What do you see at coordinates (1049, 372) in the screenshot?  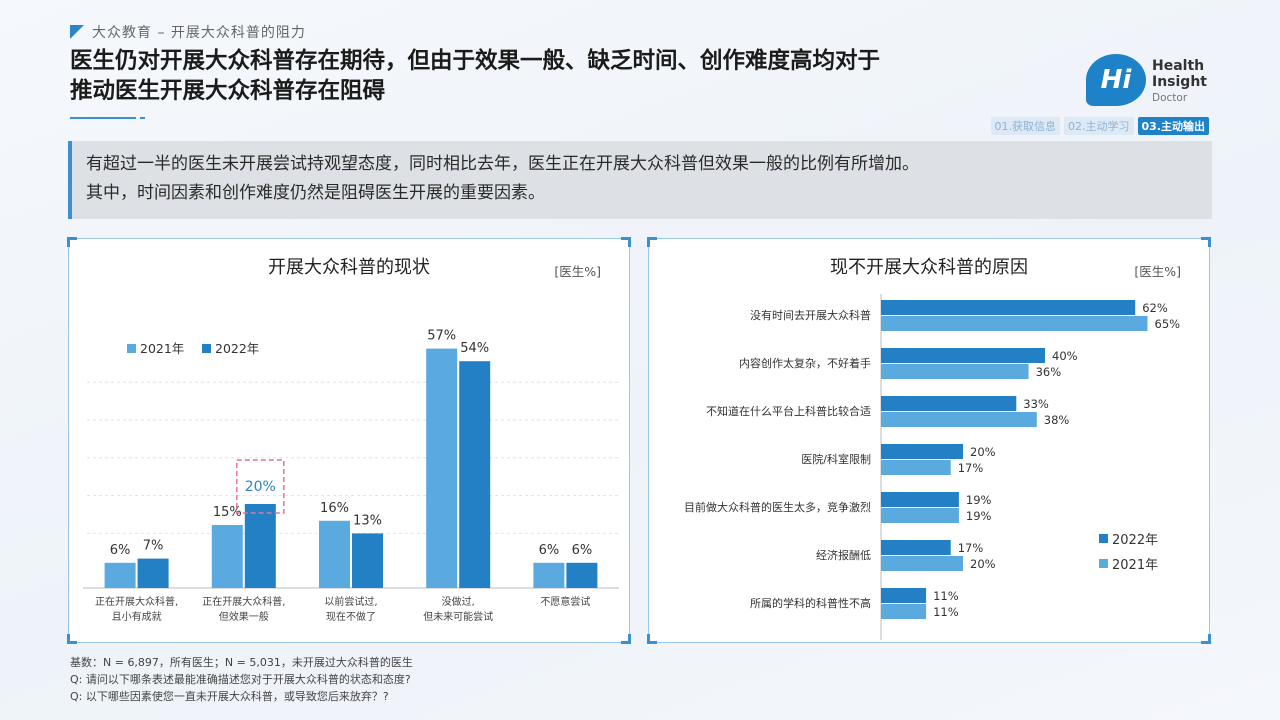 I see `data-label: 36%` at bounding box center [1049, 372].